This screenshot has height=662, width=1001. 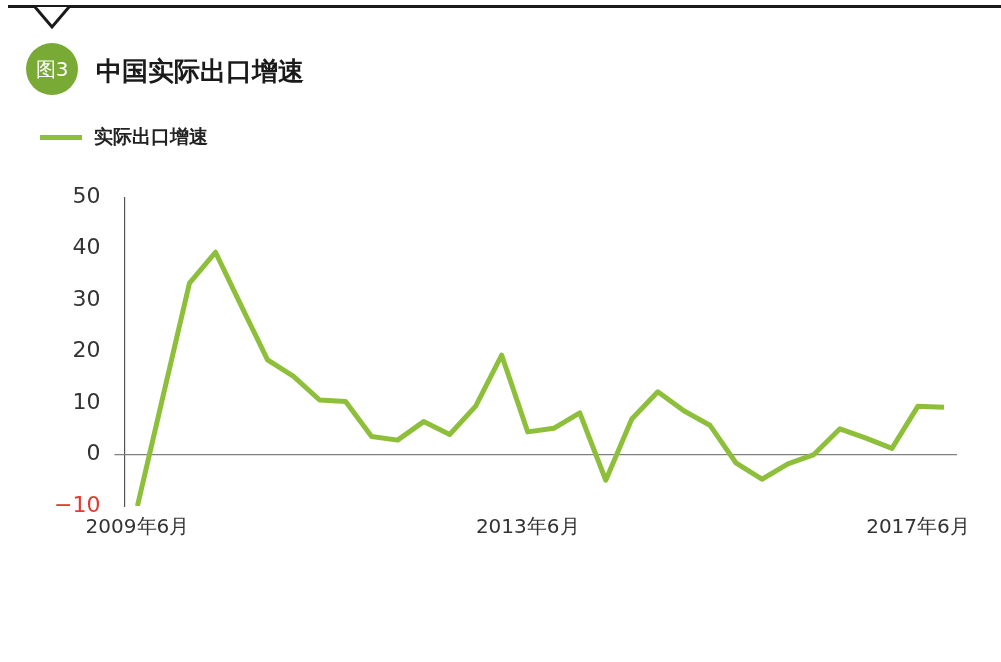 What do you see at coordinates (86, 350) in the screenshot?
I see `y-tick-label: 20` at bounding box center [86, 350].